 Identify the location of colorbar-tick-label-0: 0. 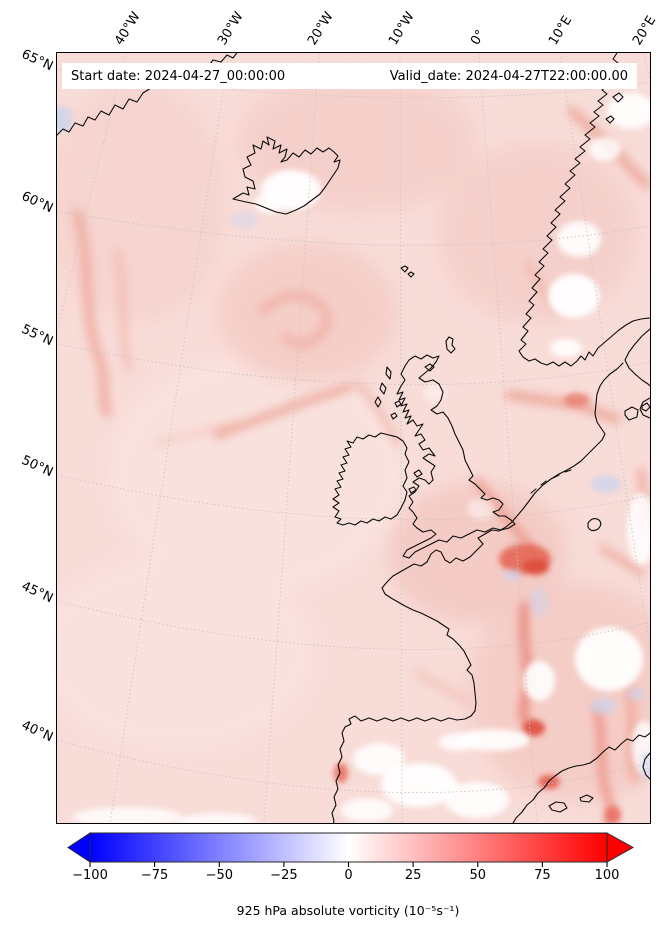
(348, 875).